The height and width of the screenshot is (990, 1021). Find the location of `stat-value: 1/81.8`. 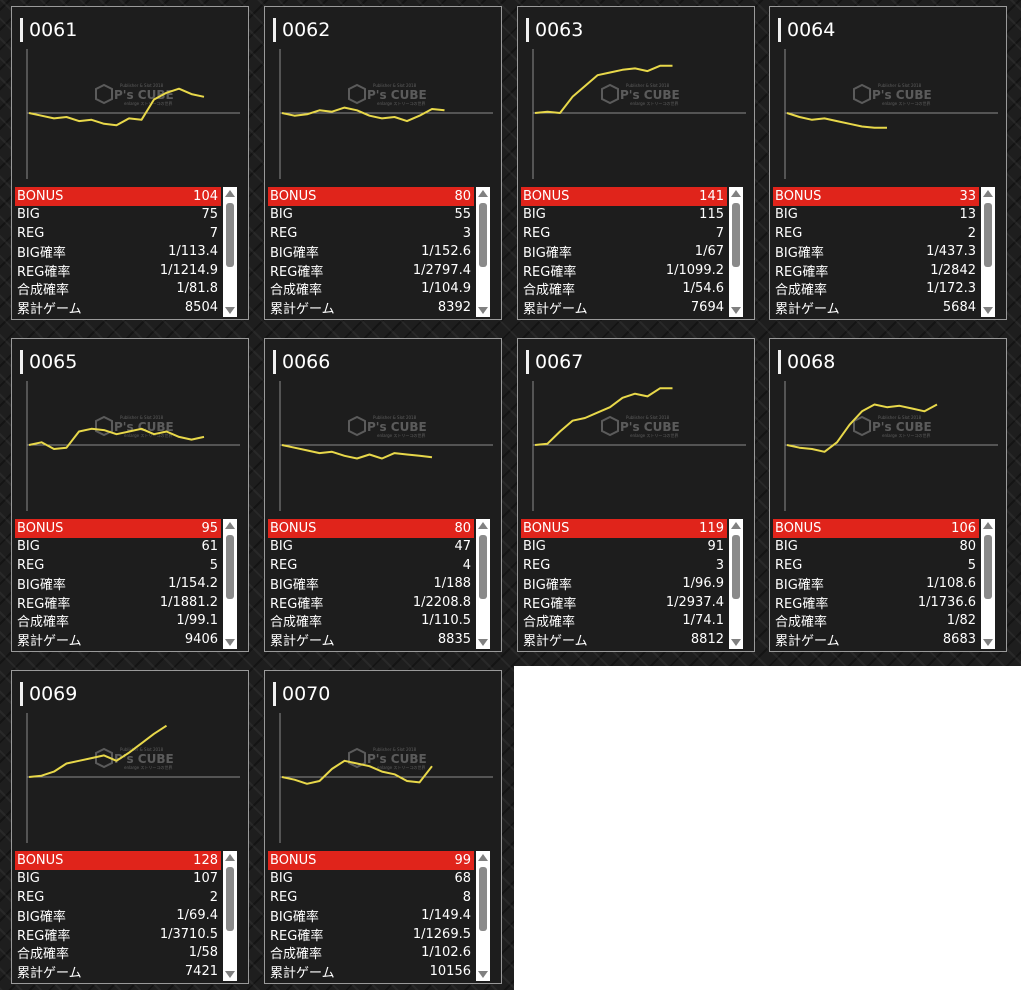

stat-value: 1/81.8 is located at coordinates (197, 289).